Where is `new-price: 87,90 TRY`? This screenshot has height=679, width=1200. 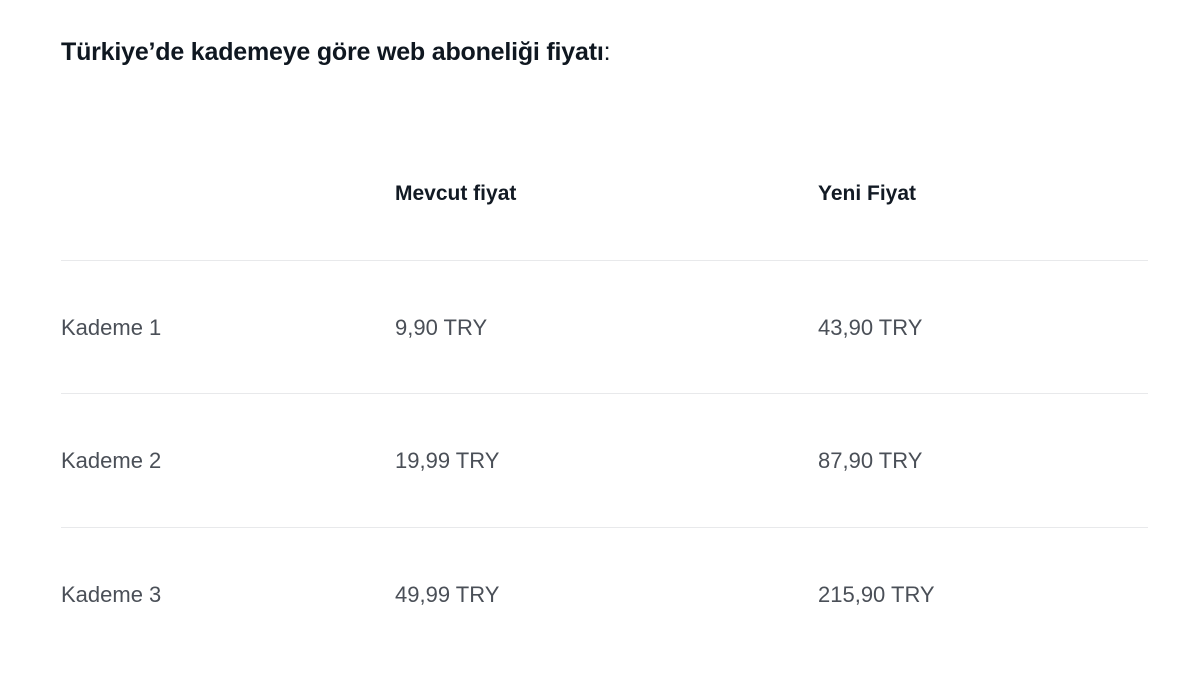 new-price: 87,90 TRY is located at coordinates (870, 460).